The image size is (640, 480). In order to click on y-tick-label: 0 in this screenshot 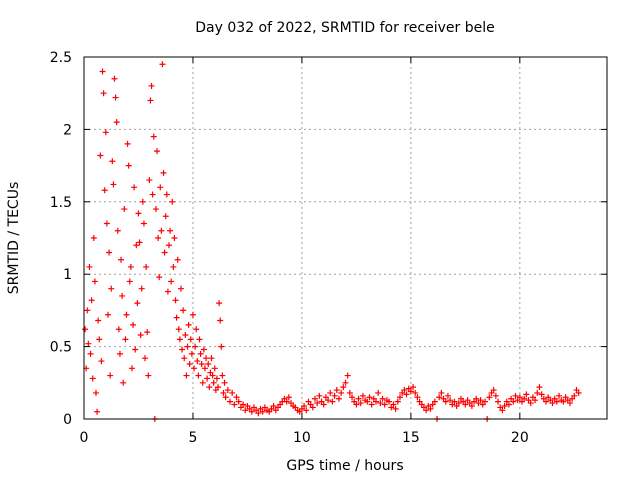, I will do `click(67, 420)`.